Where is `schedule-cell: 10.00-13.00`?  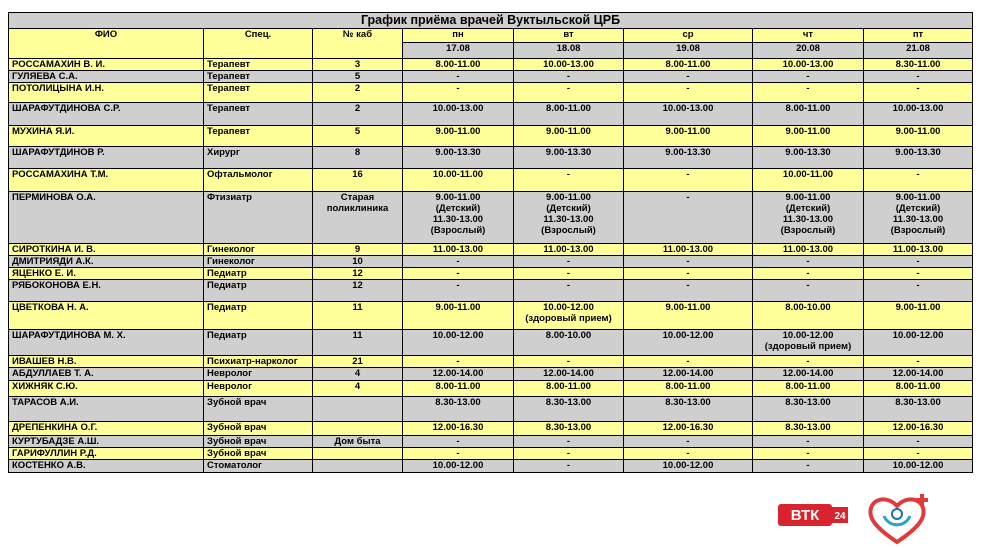 schedule-cell: 10.00-13.00 is located at coordinates (688, 114).